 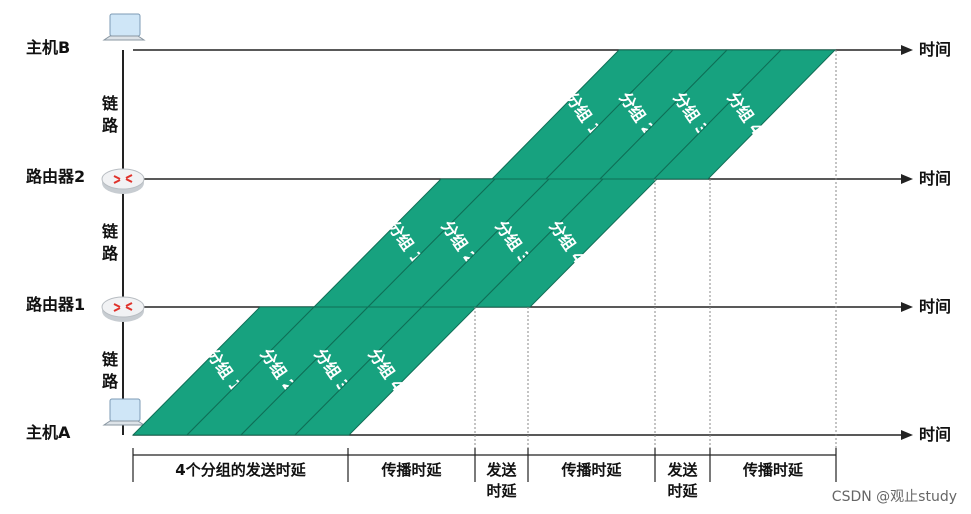 I want to click on node-label: 路由器1, so click(x=56, y=304).